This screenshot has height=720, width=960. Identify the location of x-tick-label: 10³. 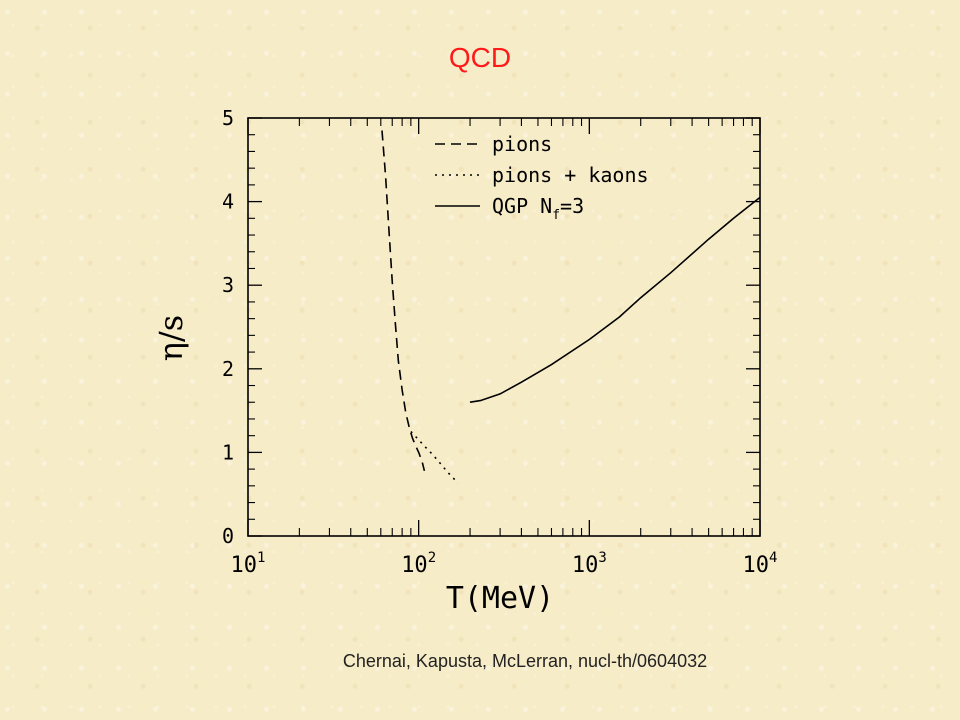
(589, 564).